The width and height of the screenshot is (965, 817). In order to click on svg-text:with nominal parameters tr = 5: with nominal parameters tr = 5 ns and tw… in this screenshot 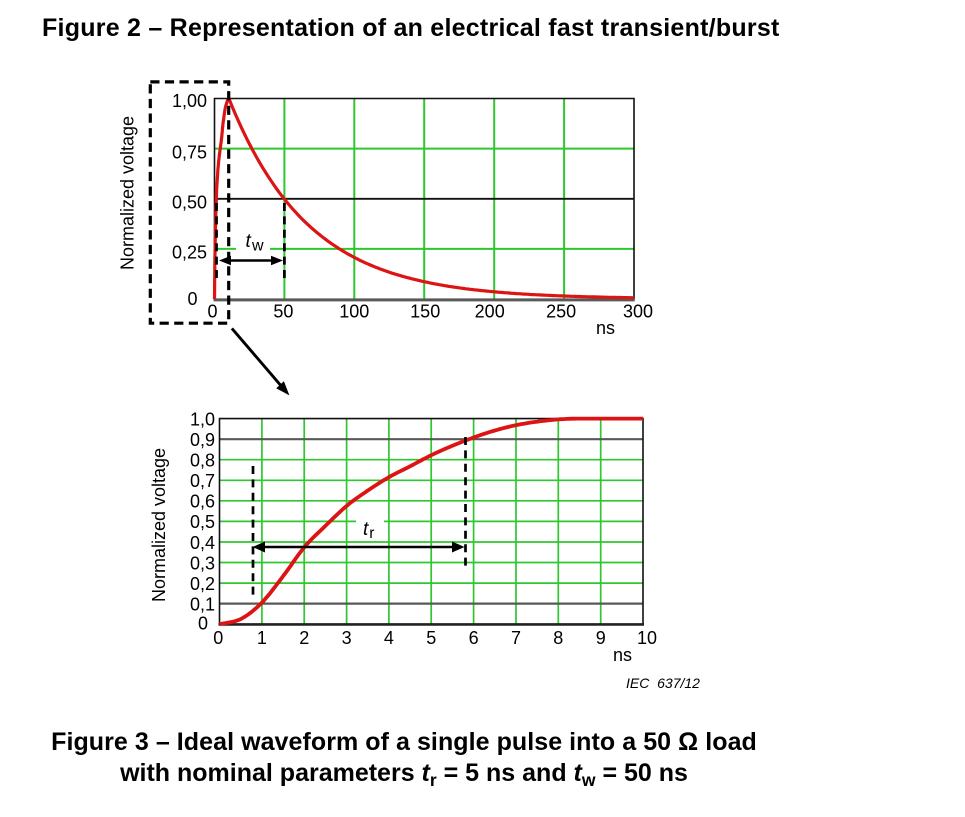, I will do `click(403, 774)`.